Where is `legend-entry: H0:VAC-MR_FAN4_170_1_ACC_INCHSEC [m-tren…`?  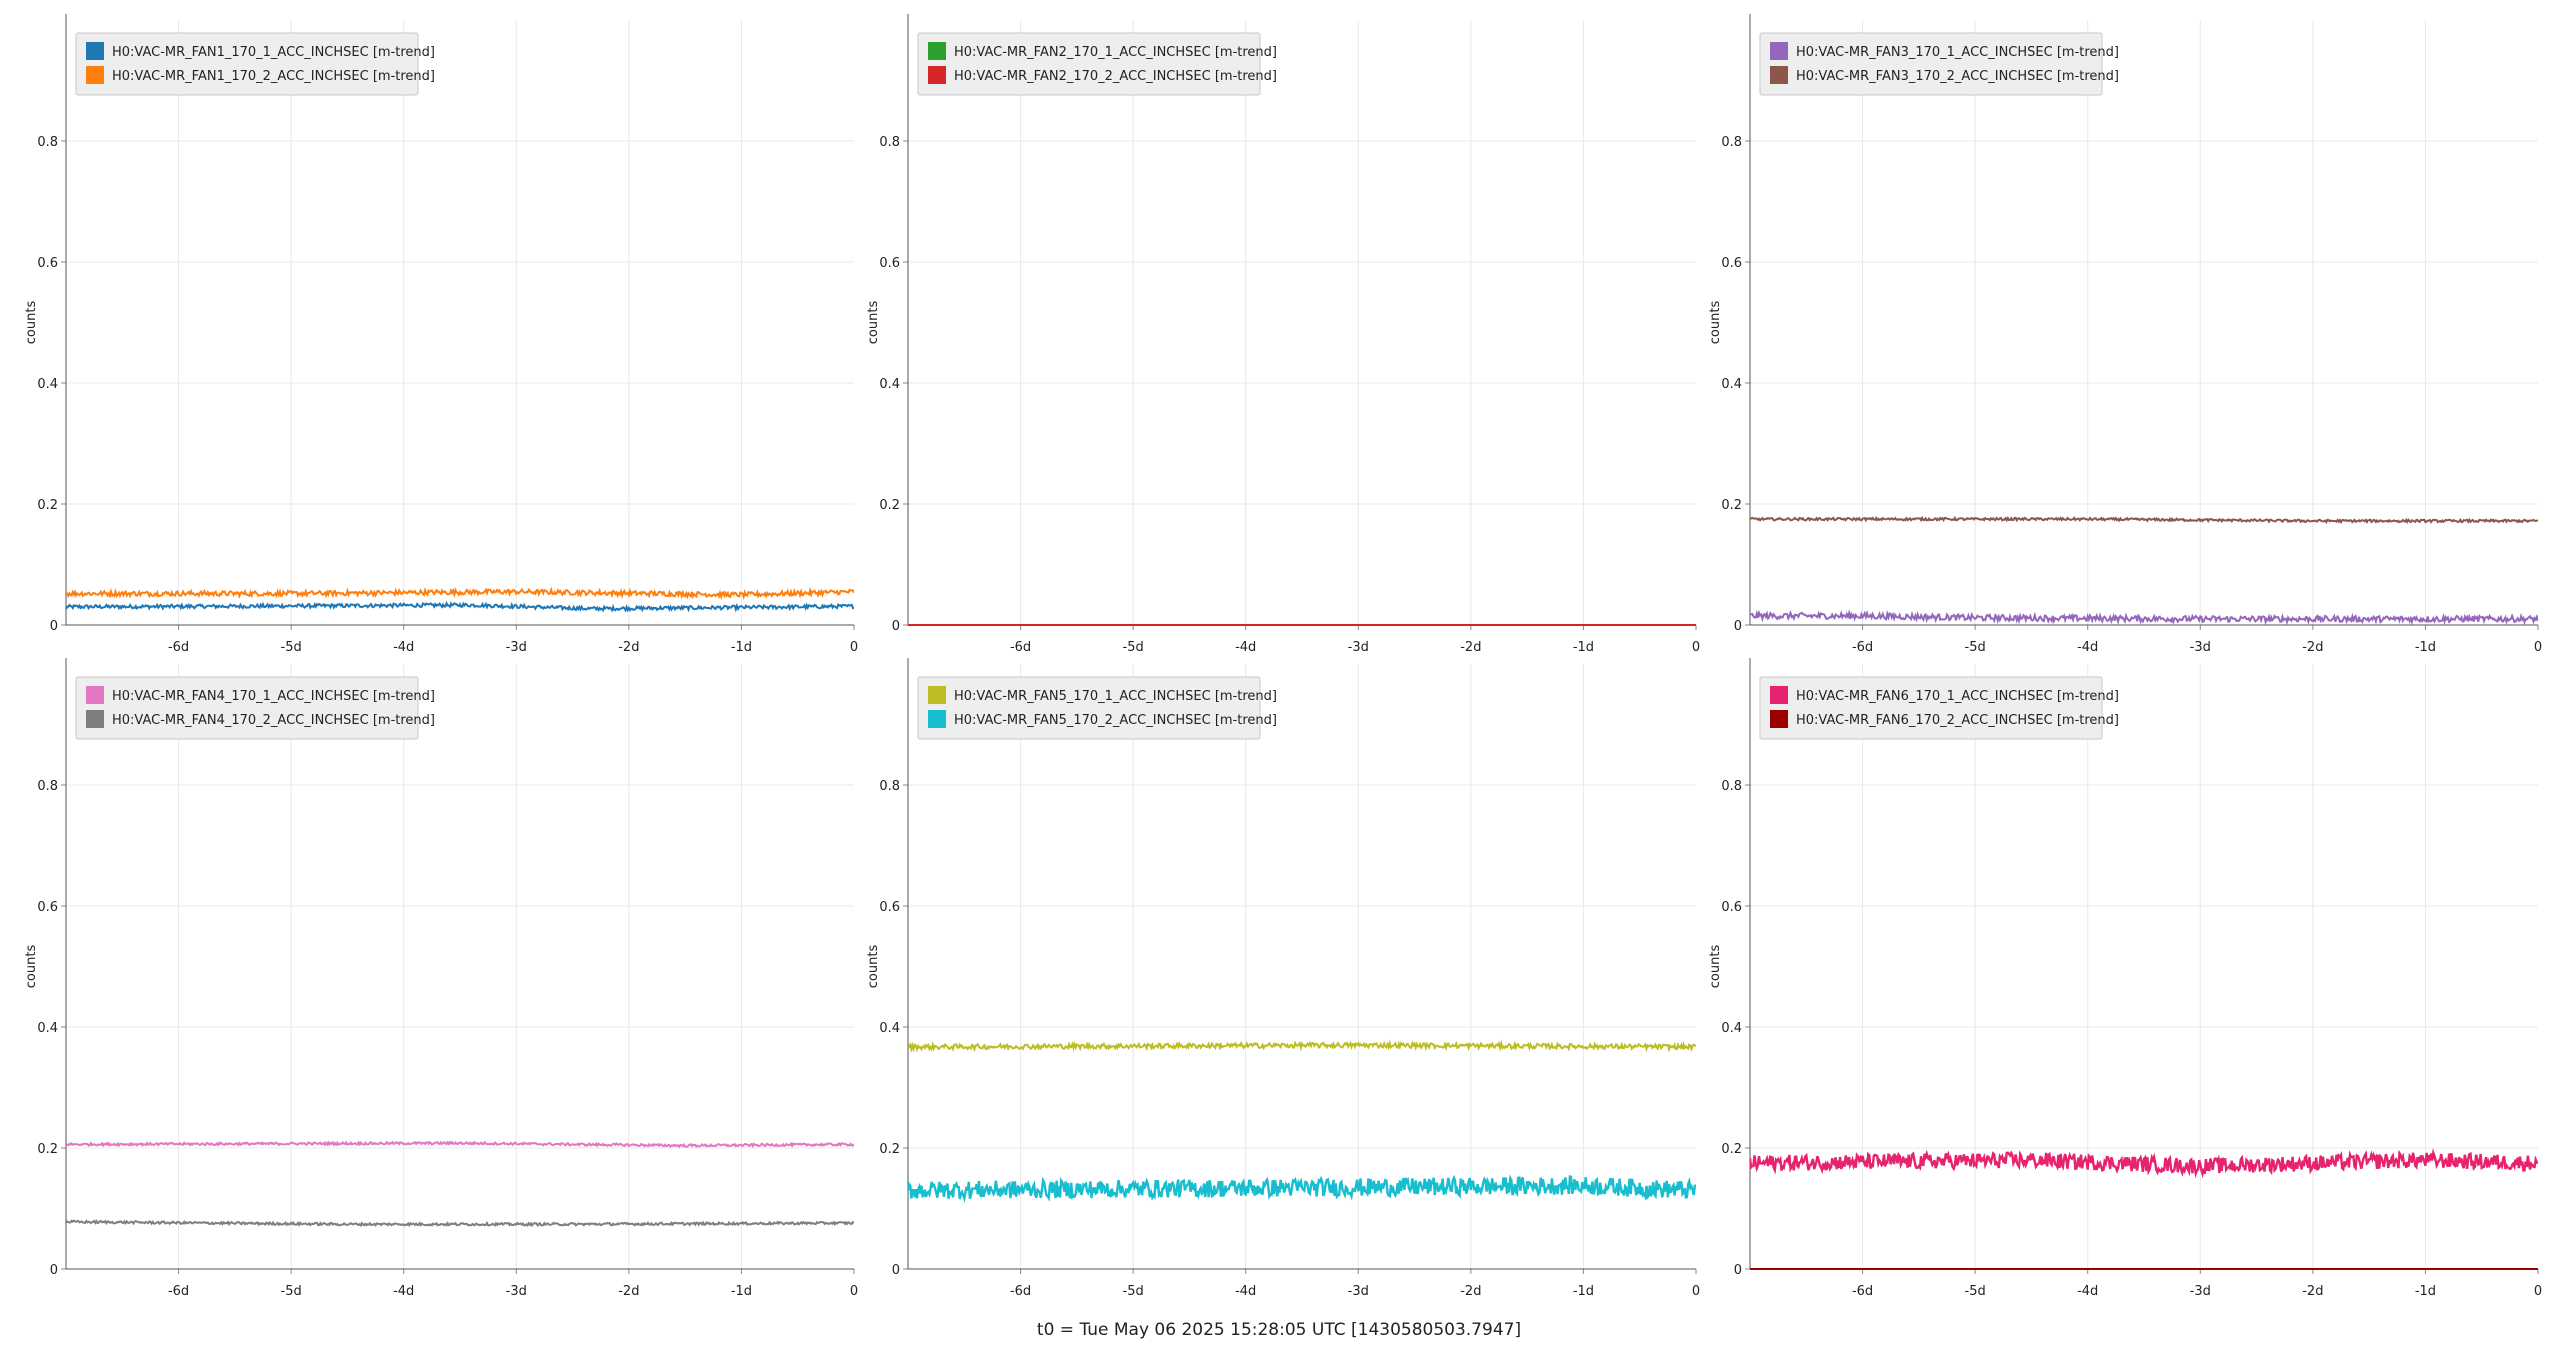
legend-entry: H0:VAC-MR_FAN4_170_1_ACC_INCHSEC [m-tren… is located at coordinates (273, 696).